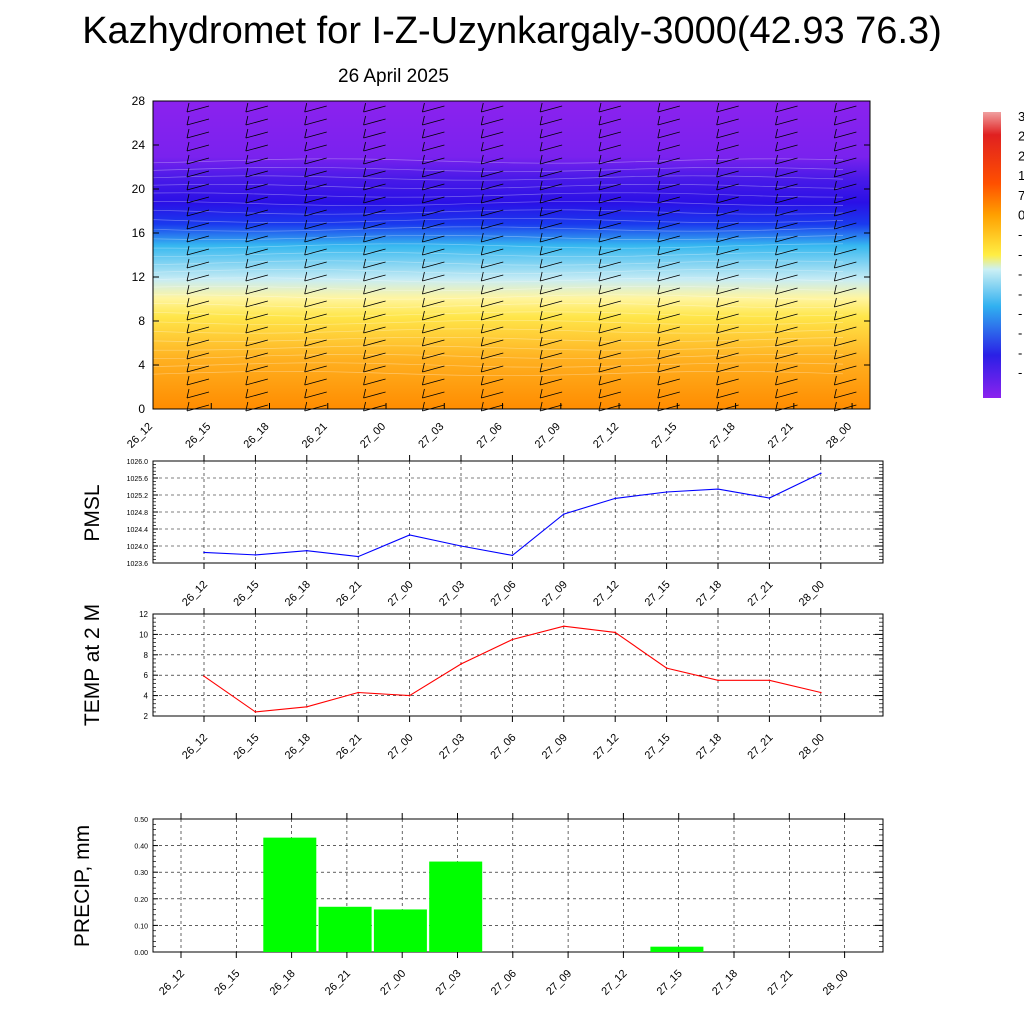 The image size is (1024, 1024). I want to click on y-tick-label: 0.50, so click(141, 820).